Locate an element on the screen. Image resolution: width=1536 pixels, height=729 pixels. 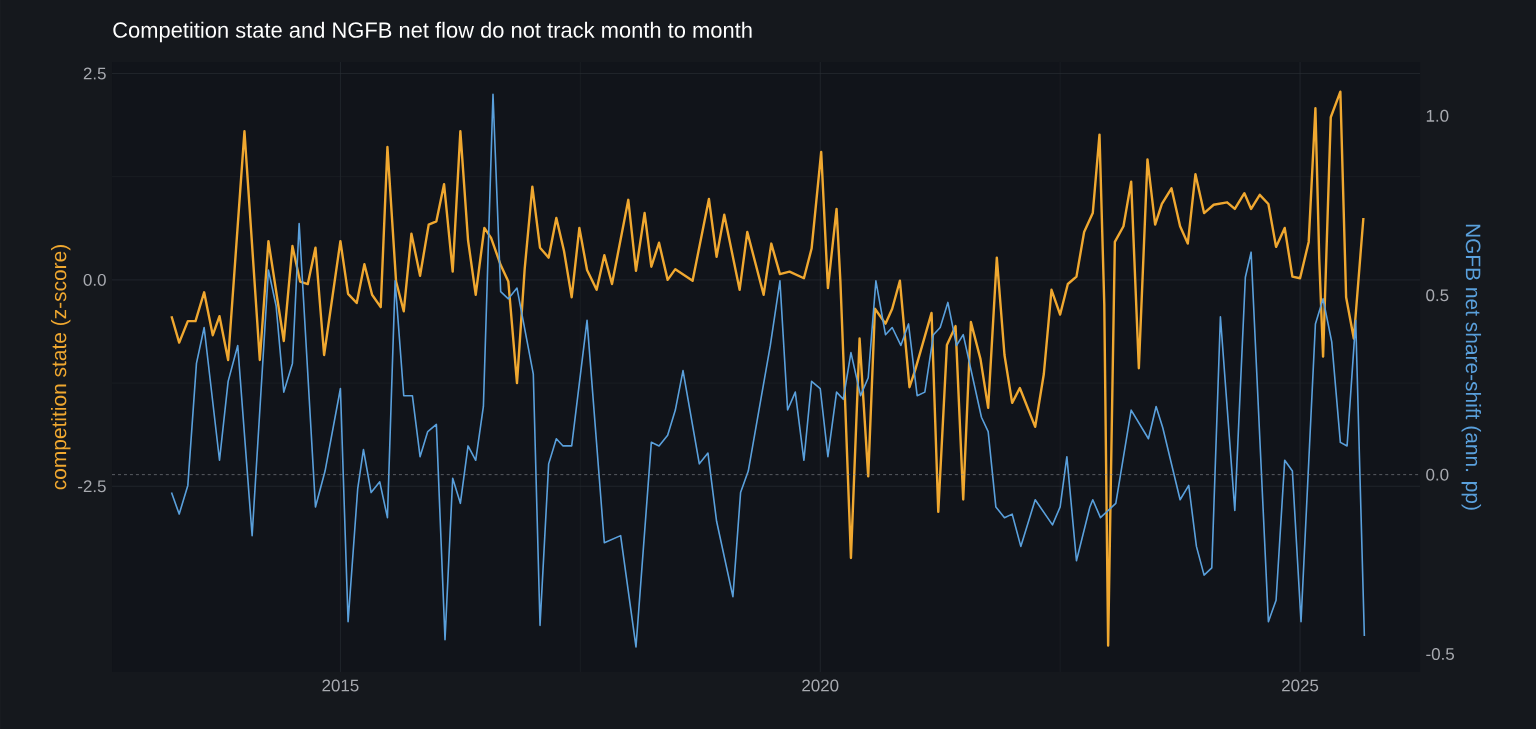
y-axis-title: competition state (z-score) is located at coordinates (60, 367).